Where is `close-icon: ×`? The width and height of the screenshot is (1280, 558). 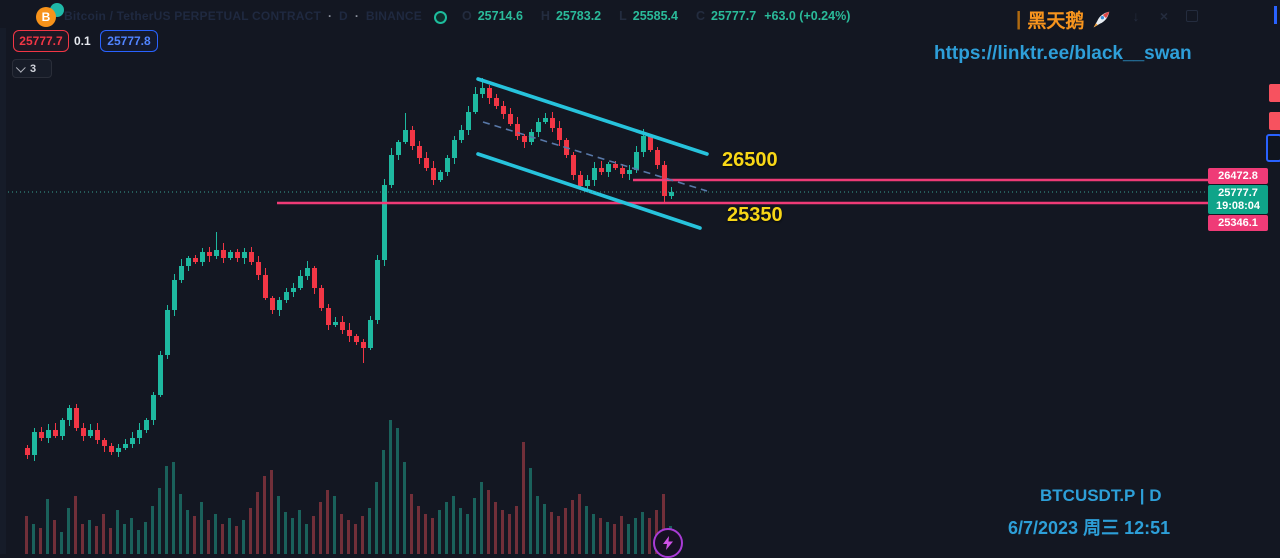 close-icon: × is located at coordinates (1164, 16).